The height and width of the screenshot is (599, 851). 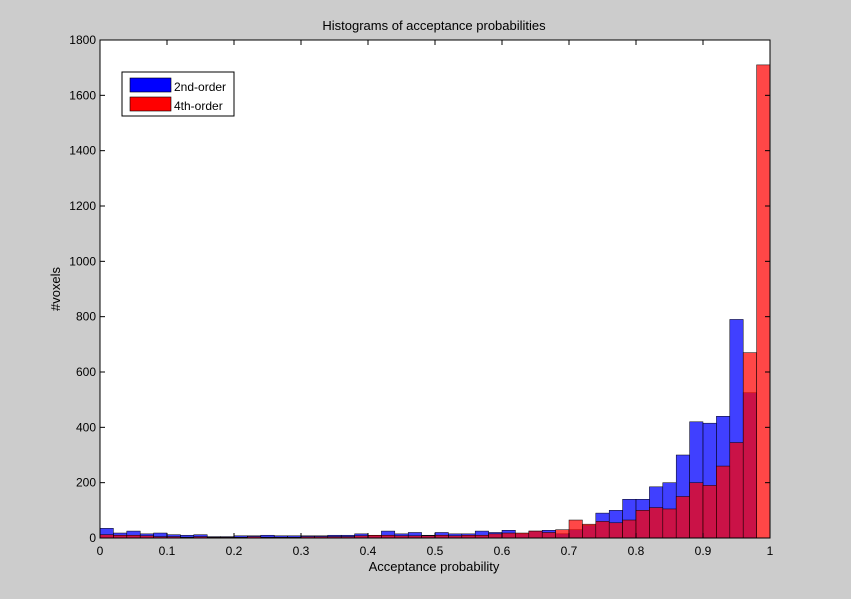 I want to click on legend-label-4th-order: 4th-order, so click(x=198, y=106).